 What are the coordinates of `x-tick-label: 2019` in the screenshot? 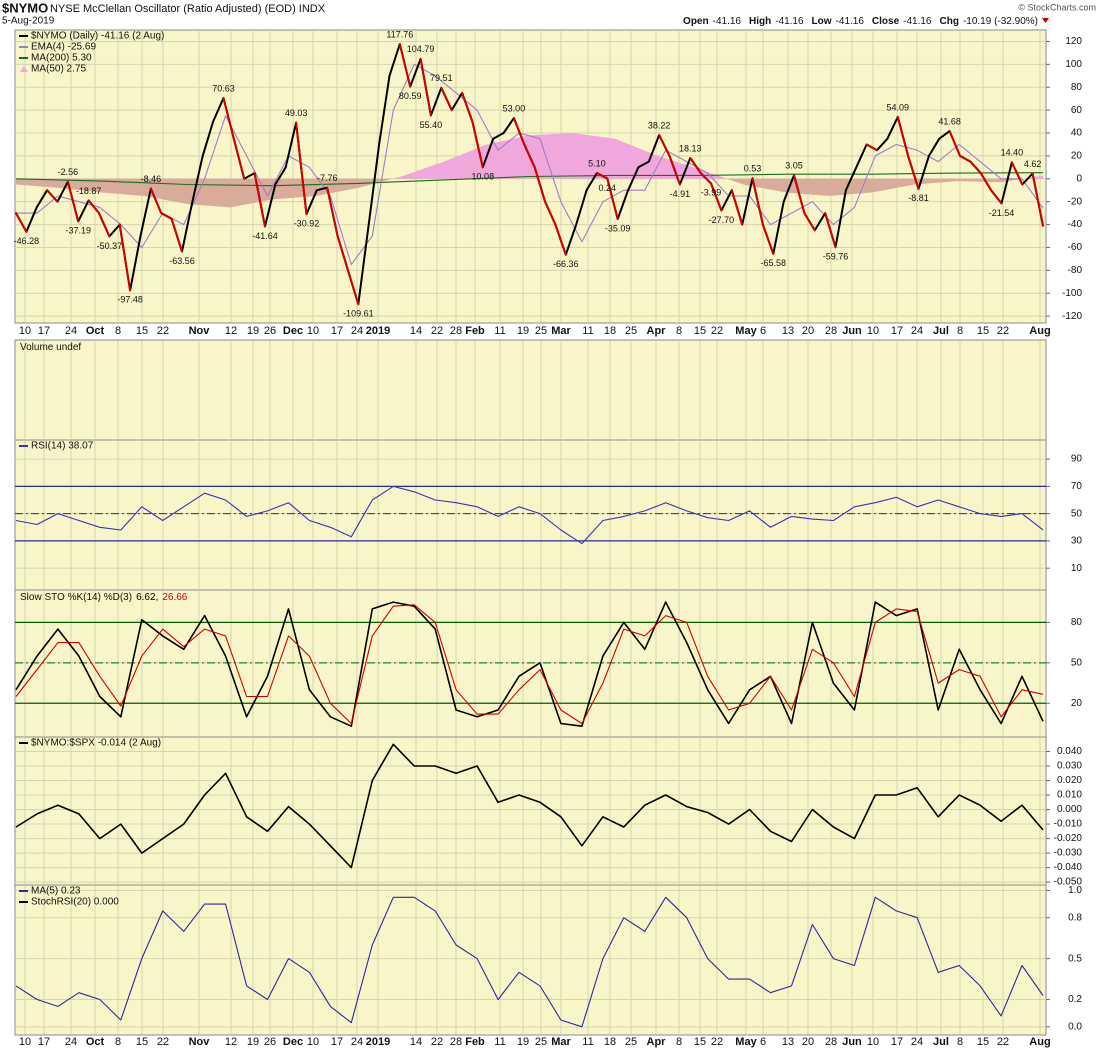 It's located at (378, 331).